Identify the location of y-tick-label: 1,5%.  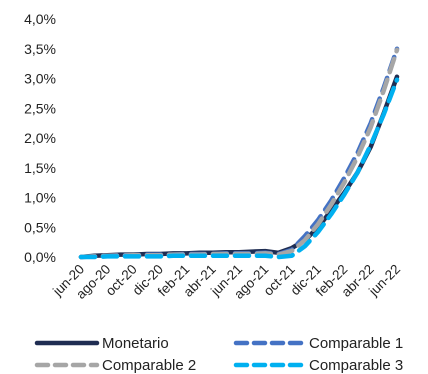
(40, 168).